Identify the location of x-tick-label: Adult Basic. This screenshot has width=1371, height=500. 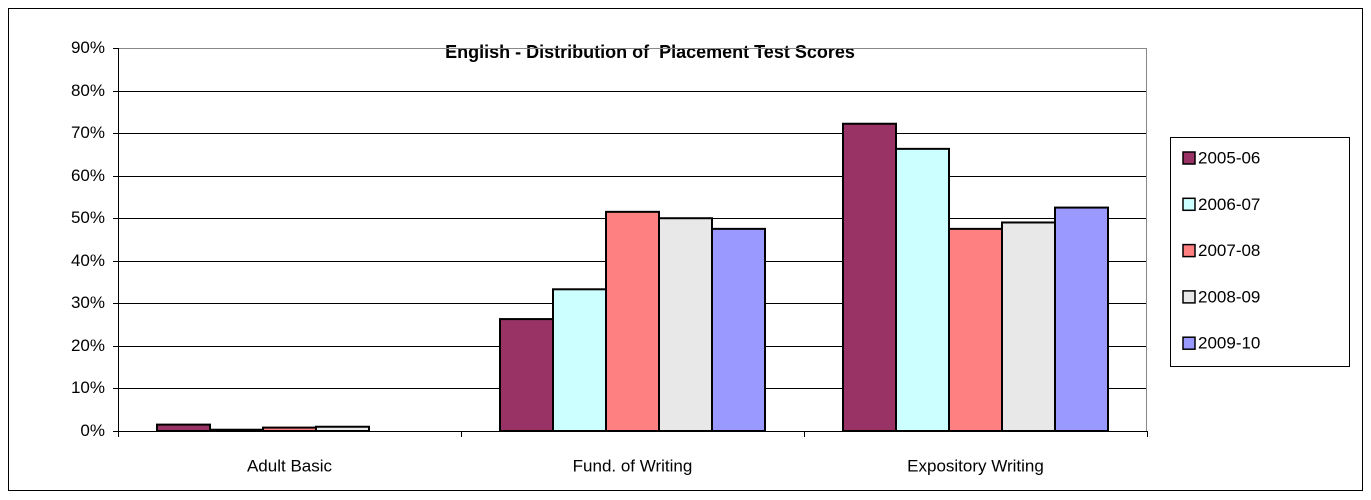
(290, 465).